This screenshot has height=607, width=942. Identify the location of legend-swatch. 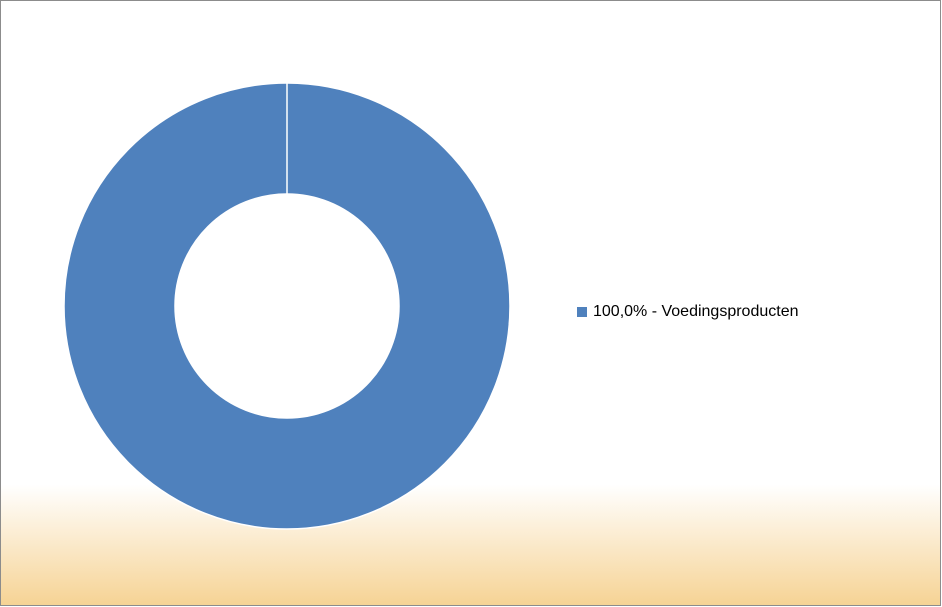
(582, 312).